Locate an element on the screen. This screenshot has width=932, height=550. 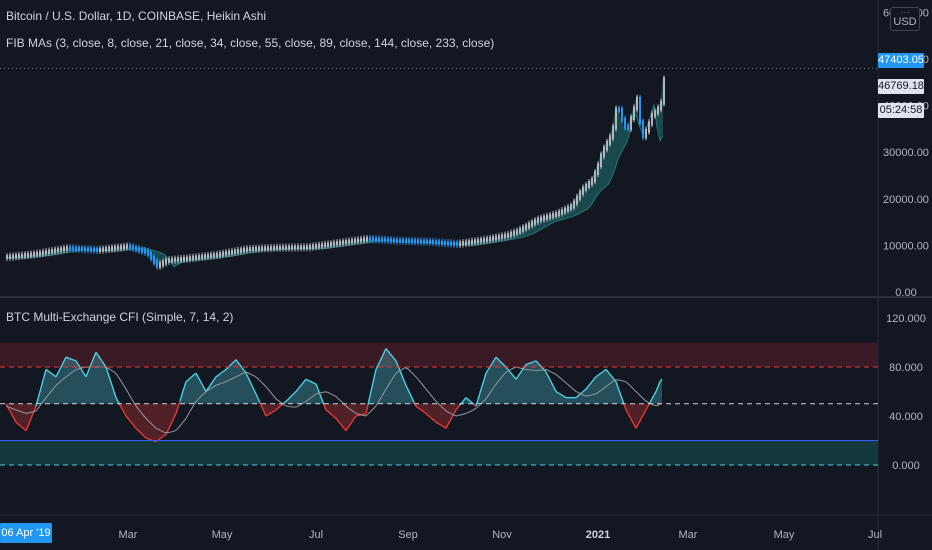
time-tick-label: Mar is located at coordinates (688, 535).